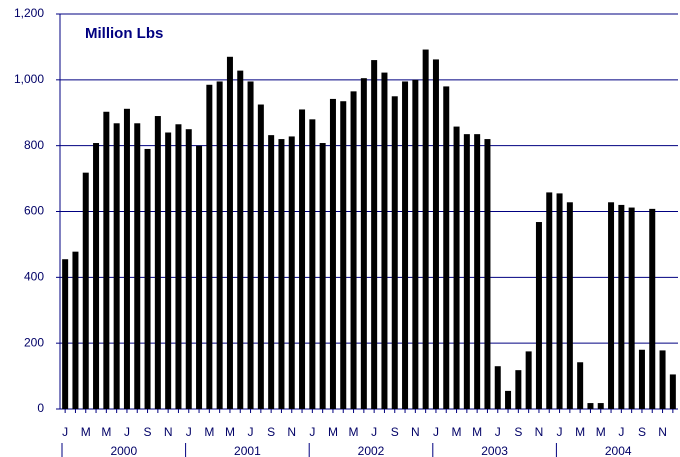 The image size is (680, 457). What do you see at coordinates (34, 211) in the screenshot?
I see `y-tick-label: 600` at bounding box center [34, 211].